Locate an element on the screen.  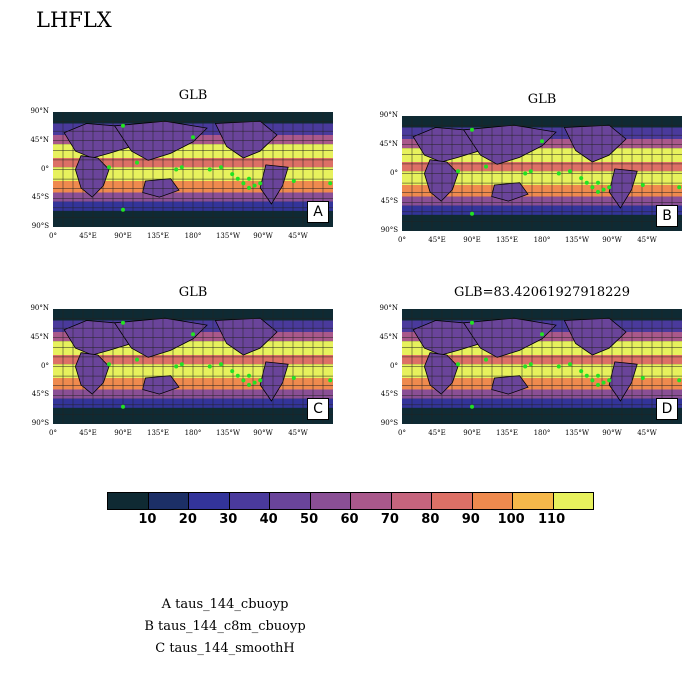
colorbar-tick-label: 100 is located at coordinates (511, 519).